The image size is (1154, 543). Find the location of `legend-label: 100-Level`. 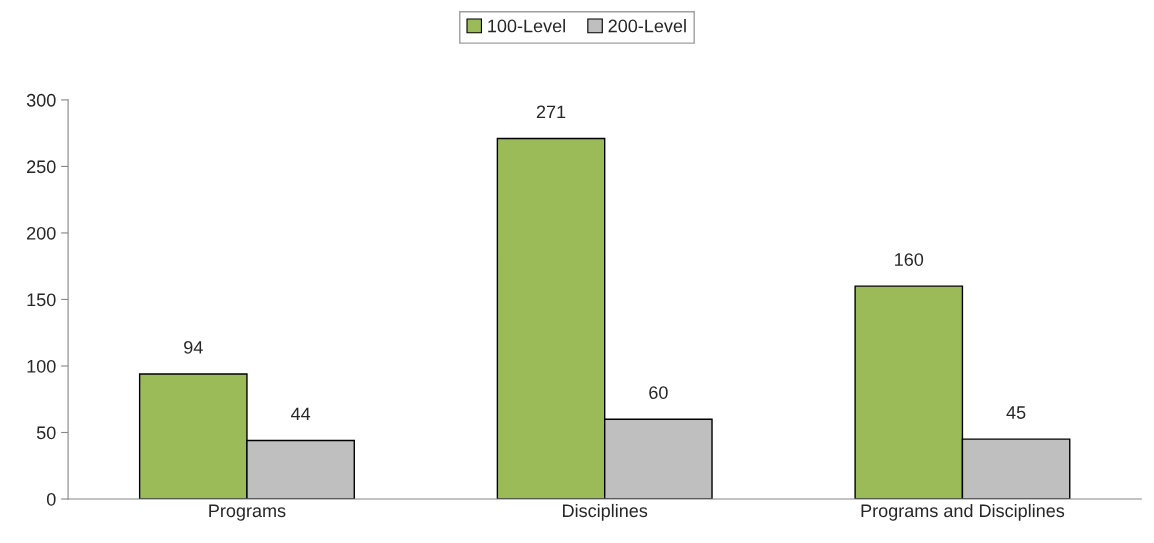

legend-label: 100-Level is located at coordinates (526, 26).